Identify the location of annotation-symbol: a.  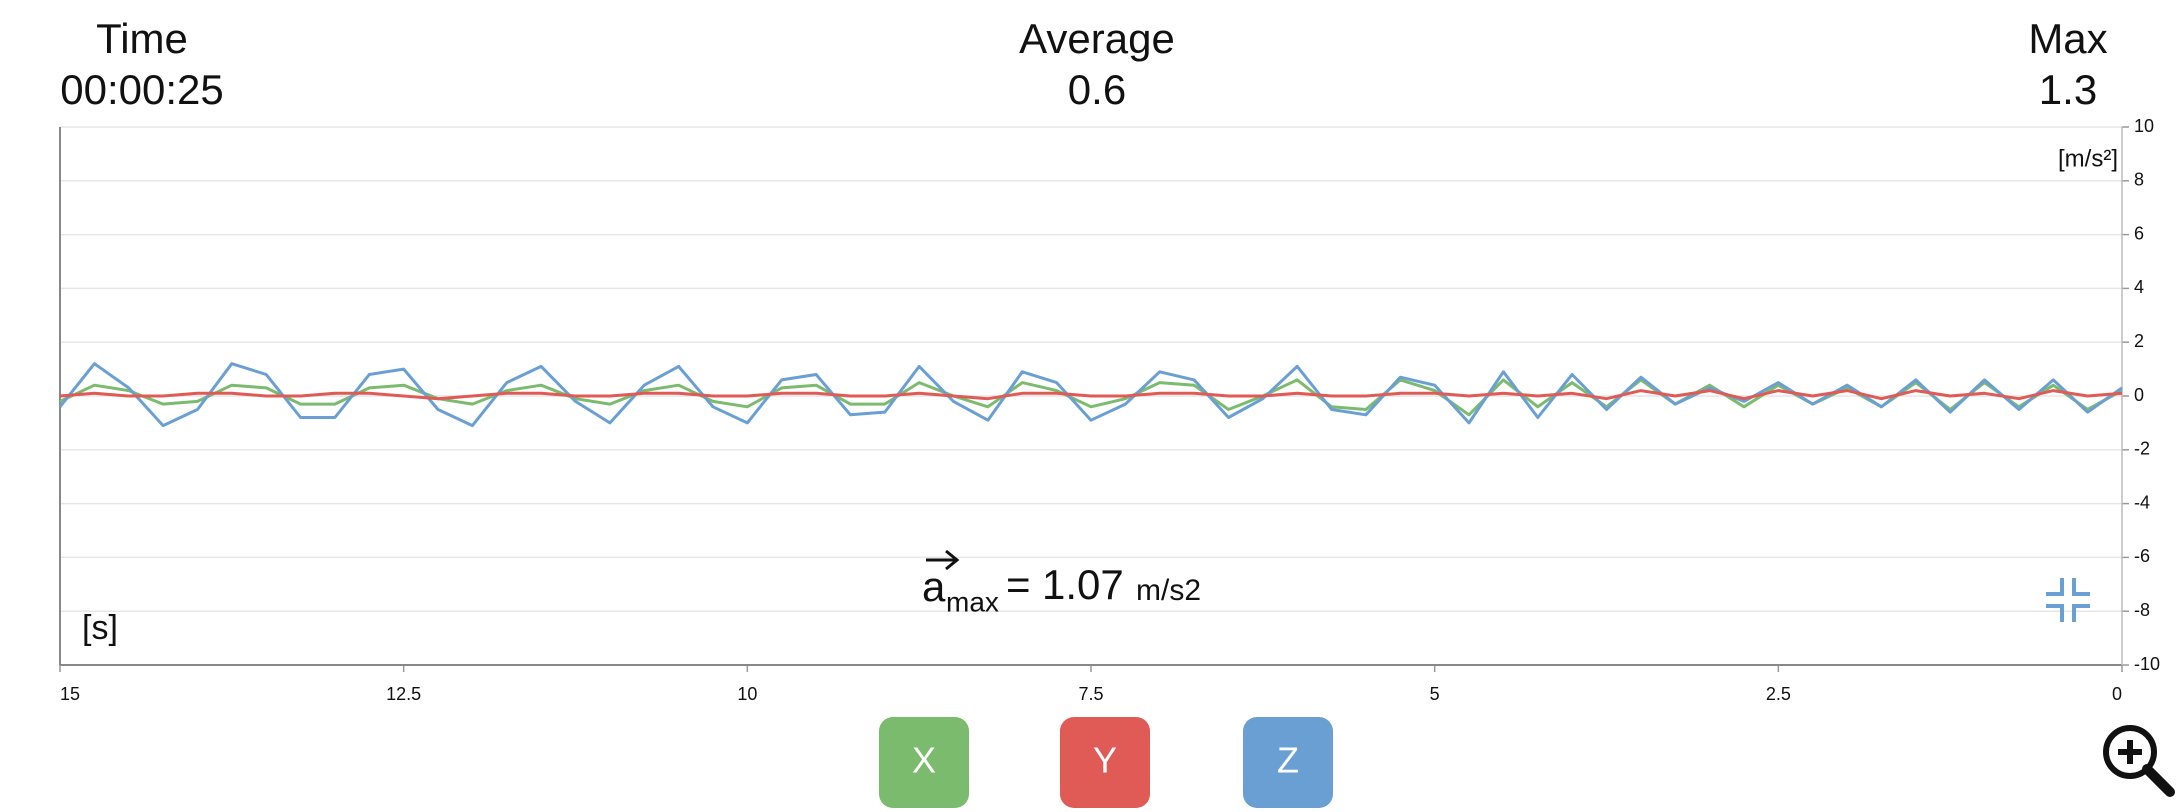
(934, 586).